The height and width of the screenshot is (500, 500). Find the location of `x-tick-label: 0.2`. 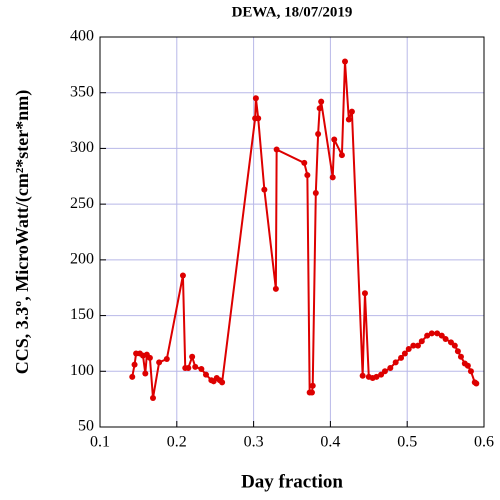

x-tick-label: 0.2 is located at coordinates (177, 442).